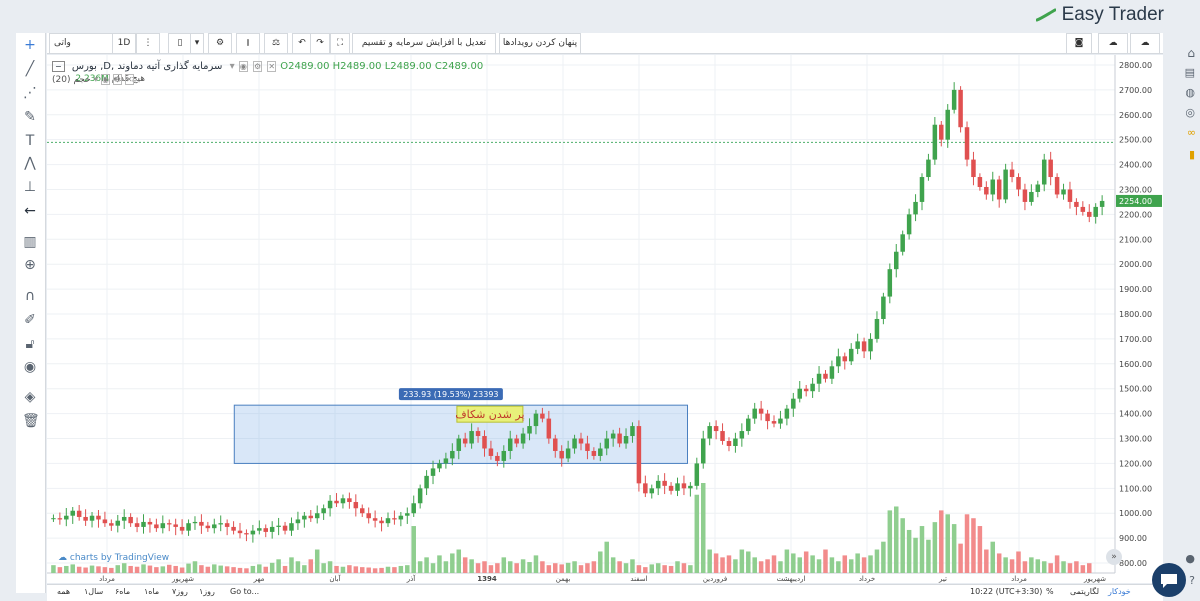  Describe the element at coordinates (30, 265) in the screenshot. I see `zoom-icon: ⊕` at that location.